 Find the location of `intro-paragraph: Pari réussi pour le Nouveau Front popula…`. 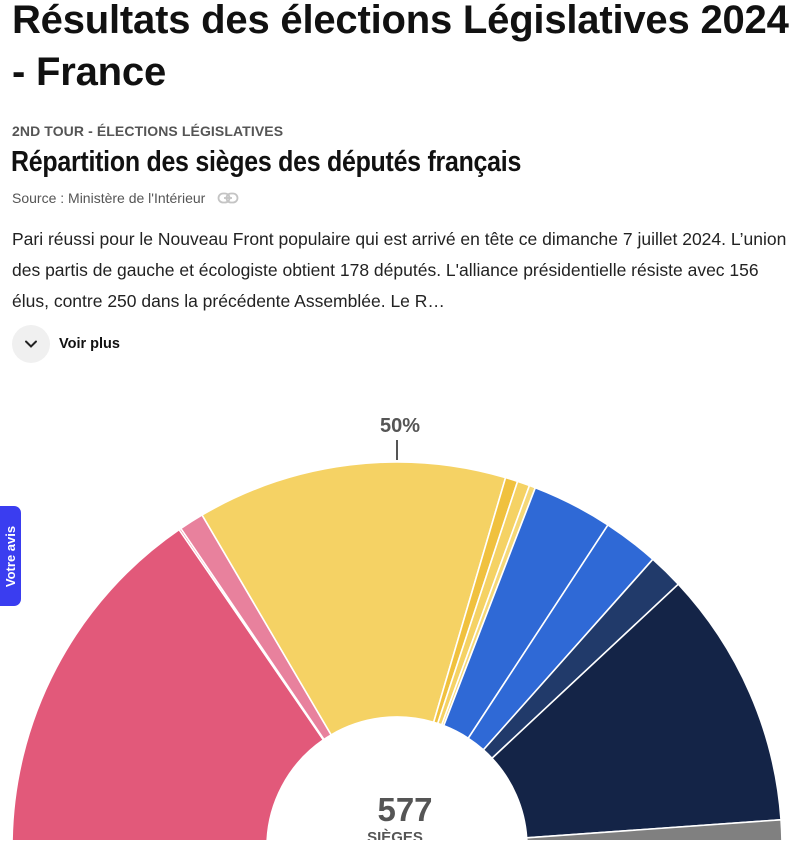

intro-paragraph: Pari réussi pour le Nouveau Front popula… is located at coordinates (399, 270).